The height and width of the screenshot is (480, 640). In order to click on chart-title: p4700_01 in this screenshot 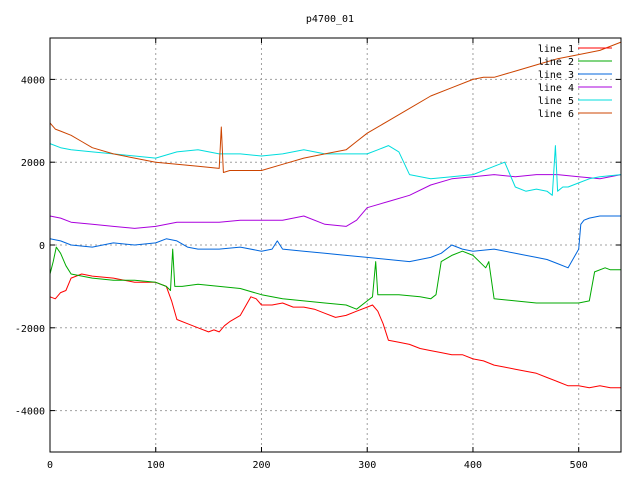, I will do `click(330, 19)`.